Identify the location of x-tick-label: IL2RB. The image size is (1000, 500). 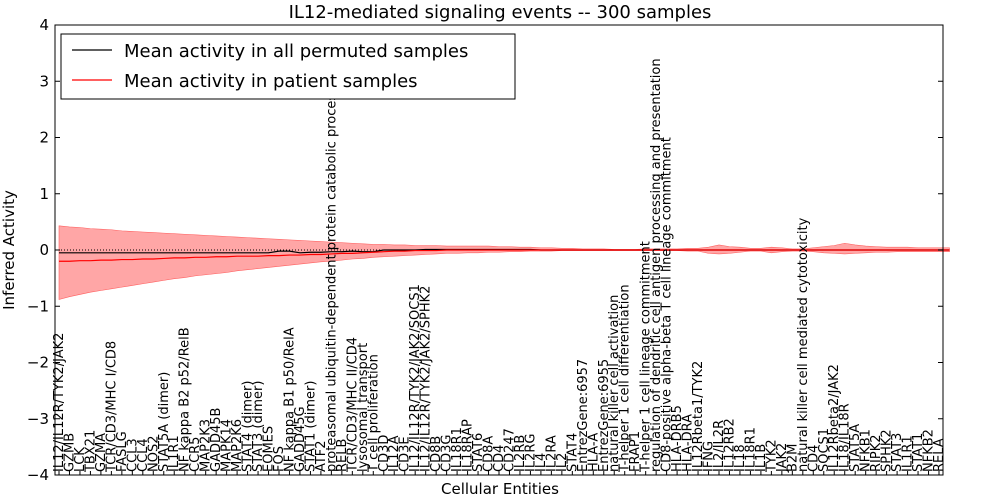
(520, 453).